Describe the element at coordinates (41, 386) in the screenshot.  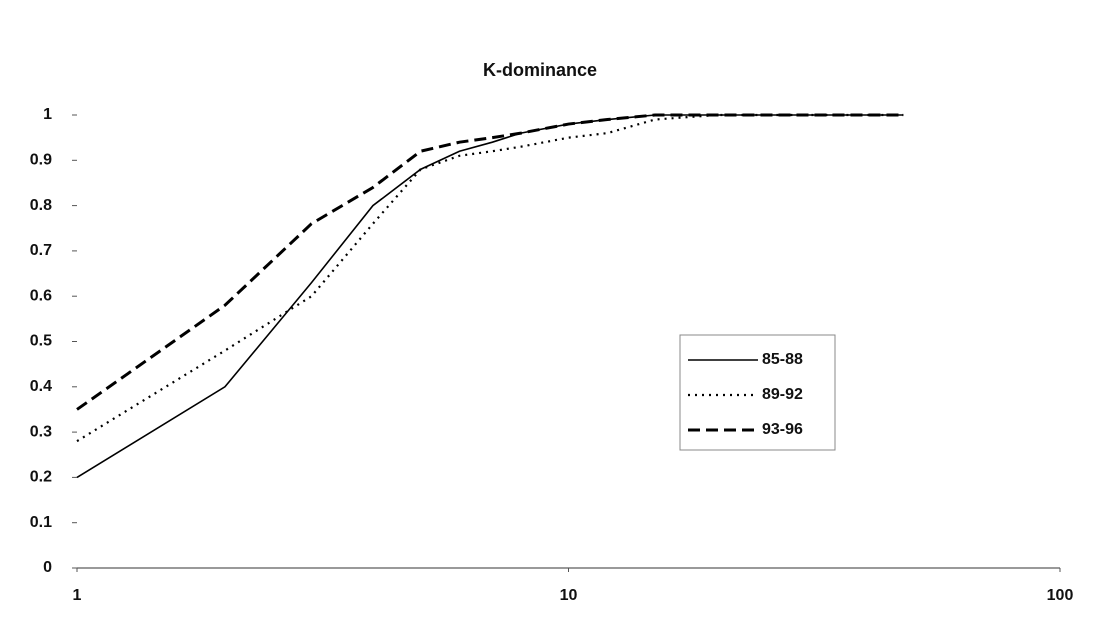
I see `y-tick-label: 0.4` at that location.